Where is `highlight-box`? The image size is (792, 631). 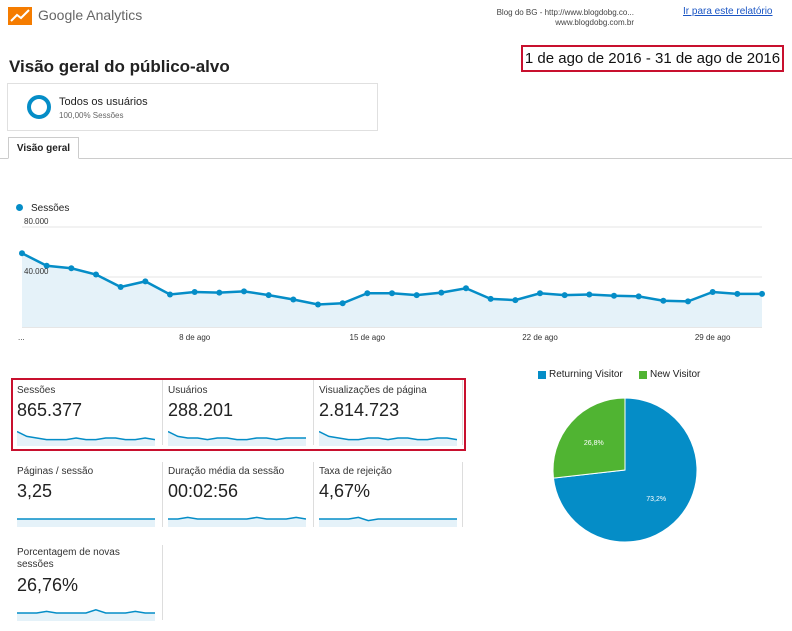
highlight-box is located at coordinates (238, 414).